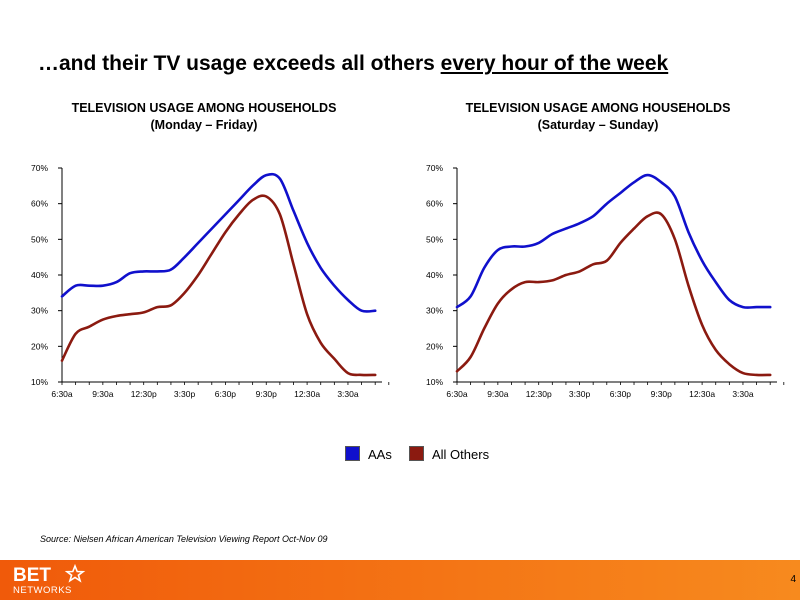 This screenshot has width=800, height=600. Describe the element at coordinates (461, 454) in the screenshot. I see `legend-label-all-others: All Others` at that location.